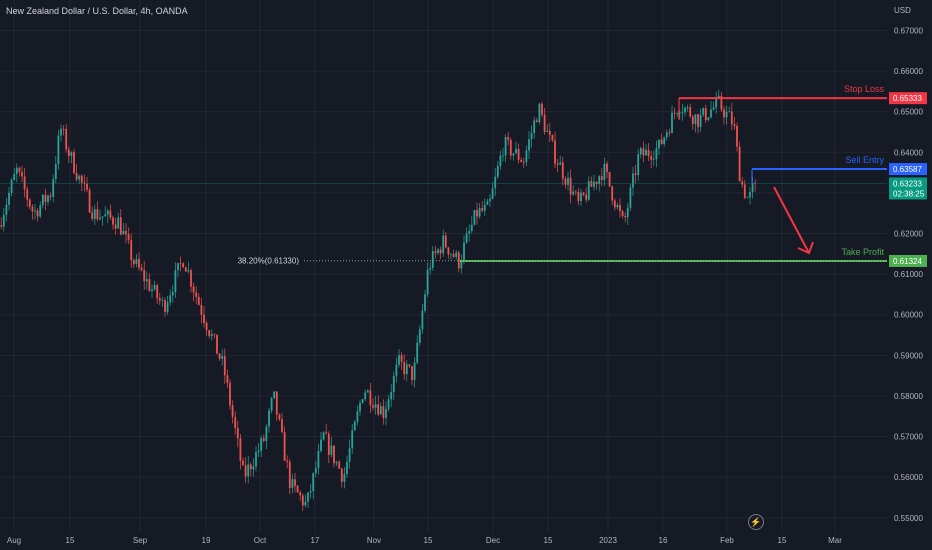 This screenshot has height=550, width=932. I want to click on x-tick-label: 15, so click(548, 540).